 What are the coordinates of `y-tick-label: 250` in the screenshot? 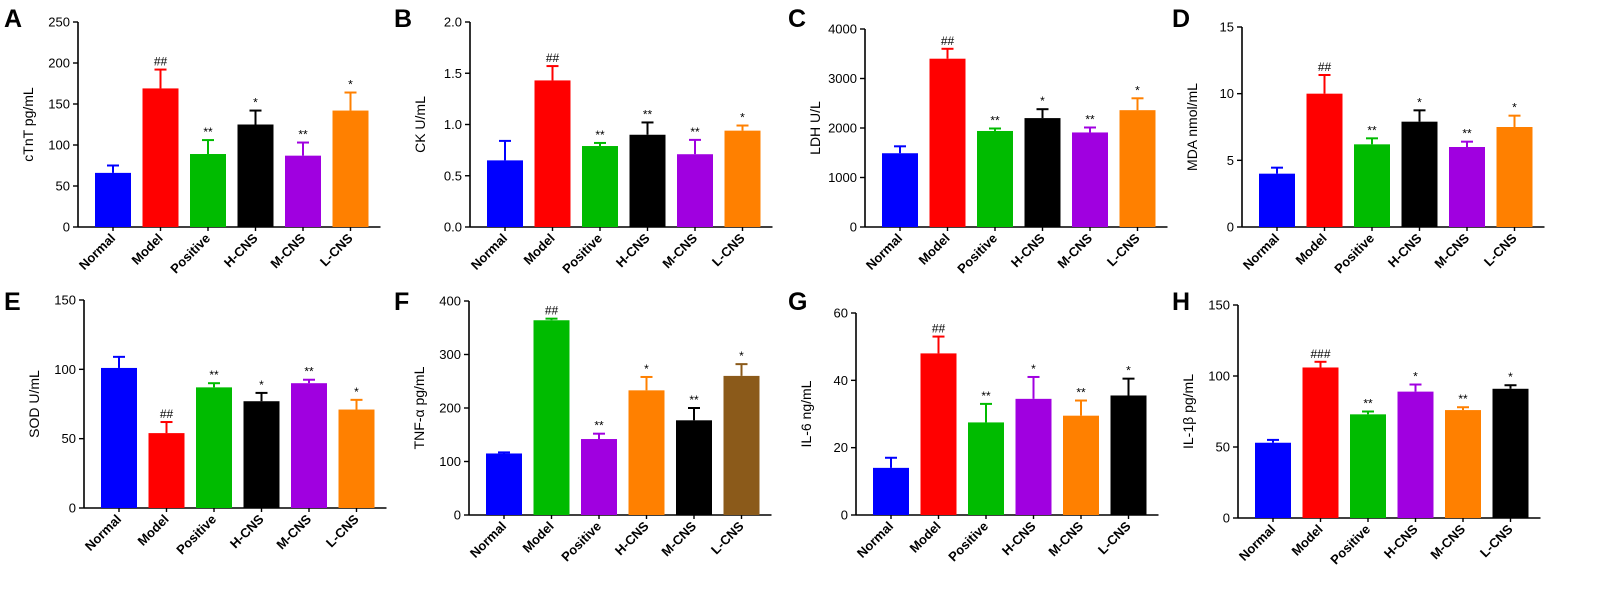 It's located at (59, 22).